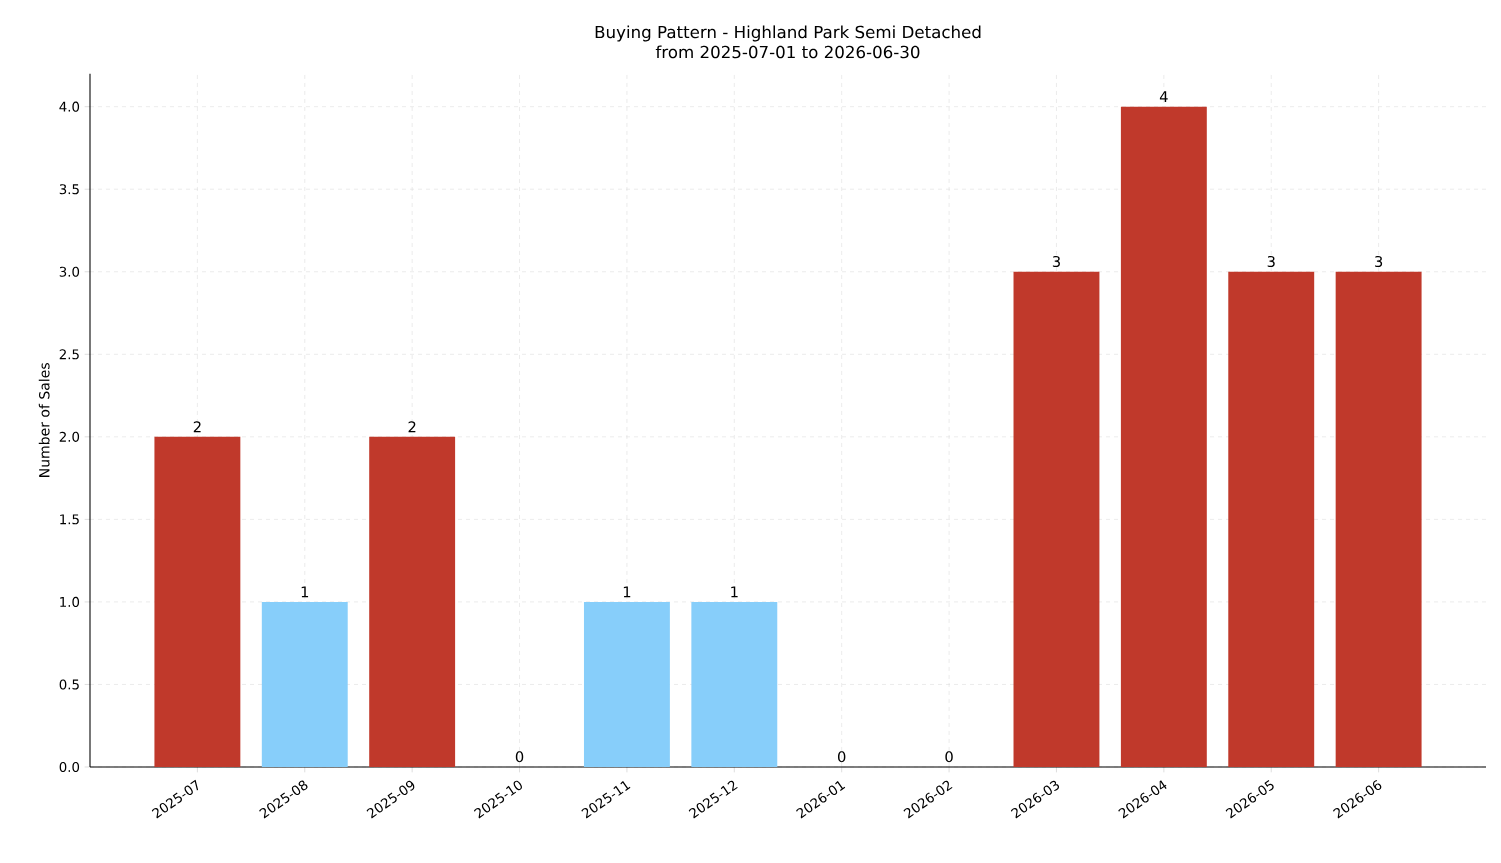 This screenshot has width=1501, height=863. Describe the element at coordinates (69, 189) in the screenshot. I see `y-tick-label: 3.5` at that location.